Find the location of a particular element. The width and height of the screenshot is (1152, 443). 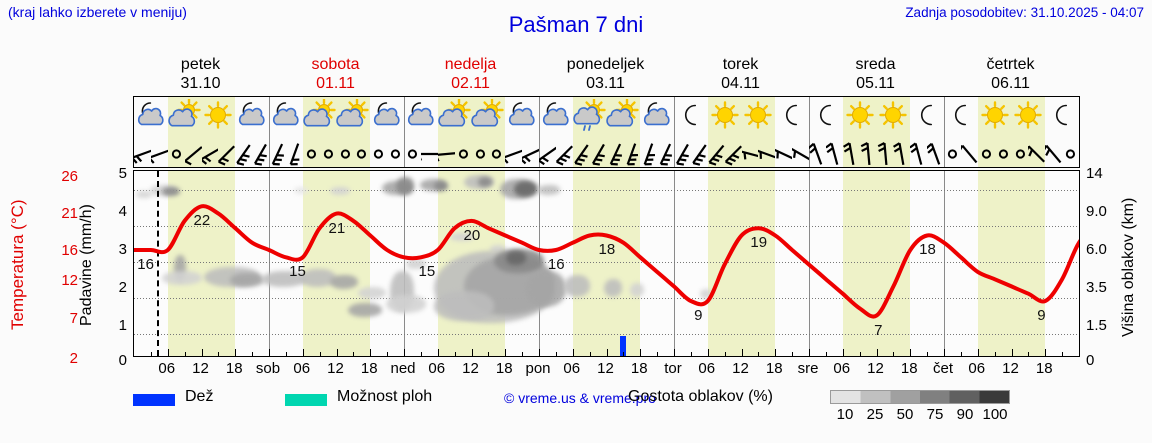

temperature-value-label: 9 is located at coordinates (1041, 315).